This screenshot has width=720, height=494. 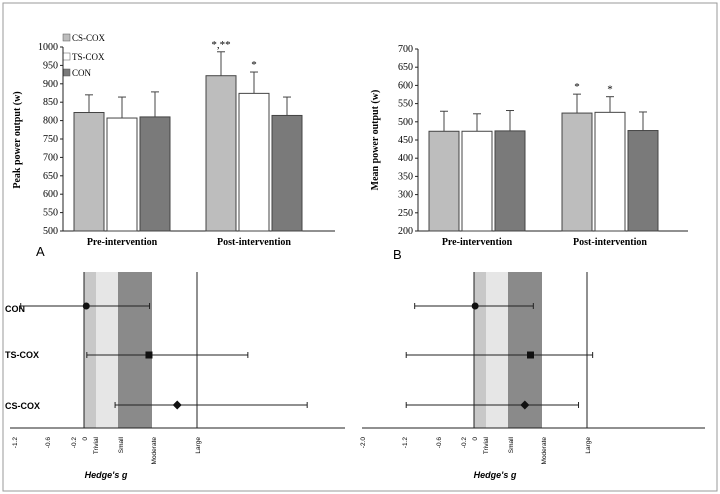 What do you see at coordinates (480, 350) in the screenshot?
I see `zone-trivial-right` at bounding box center [480, 350].